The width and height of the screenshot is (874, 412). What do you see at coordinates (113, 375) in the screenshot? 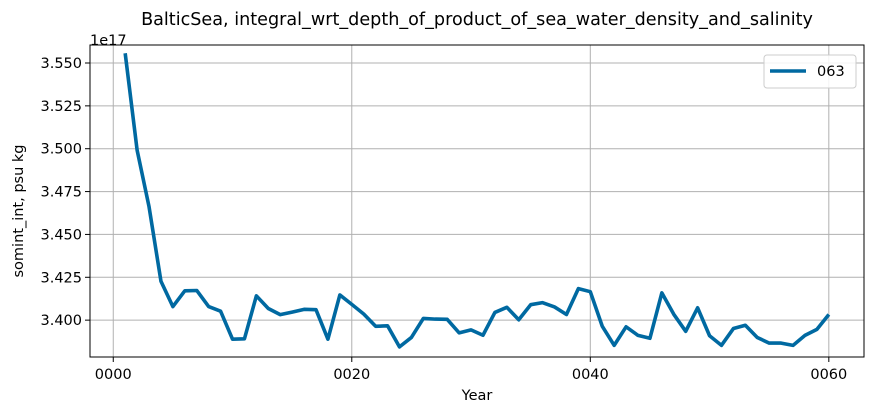
I see `x-tick-label: 0000` at bounding box center [113, 375].